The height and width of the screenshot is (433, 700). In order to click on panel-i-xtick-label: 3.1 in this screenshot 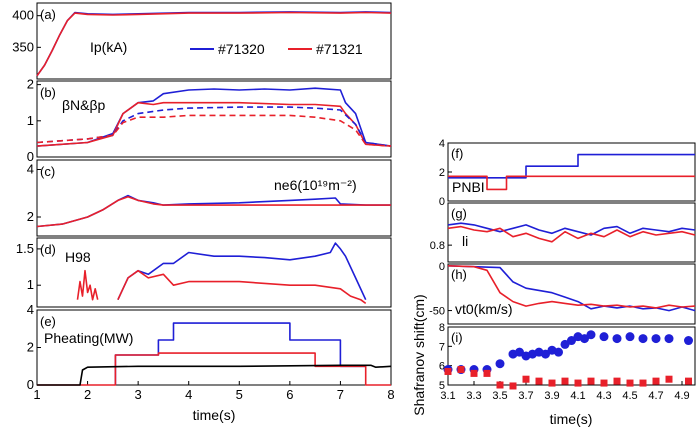, I will do `click(447, 396)`.